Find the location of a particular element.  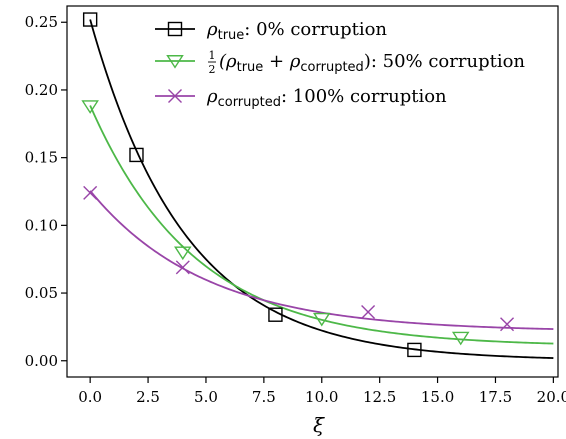

x-axis-label: ξ is located at coordinates (319, 425).